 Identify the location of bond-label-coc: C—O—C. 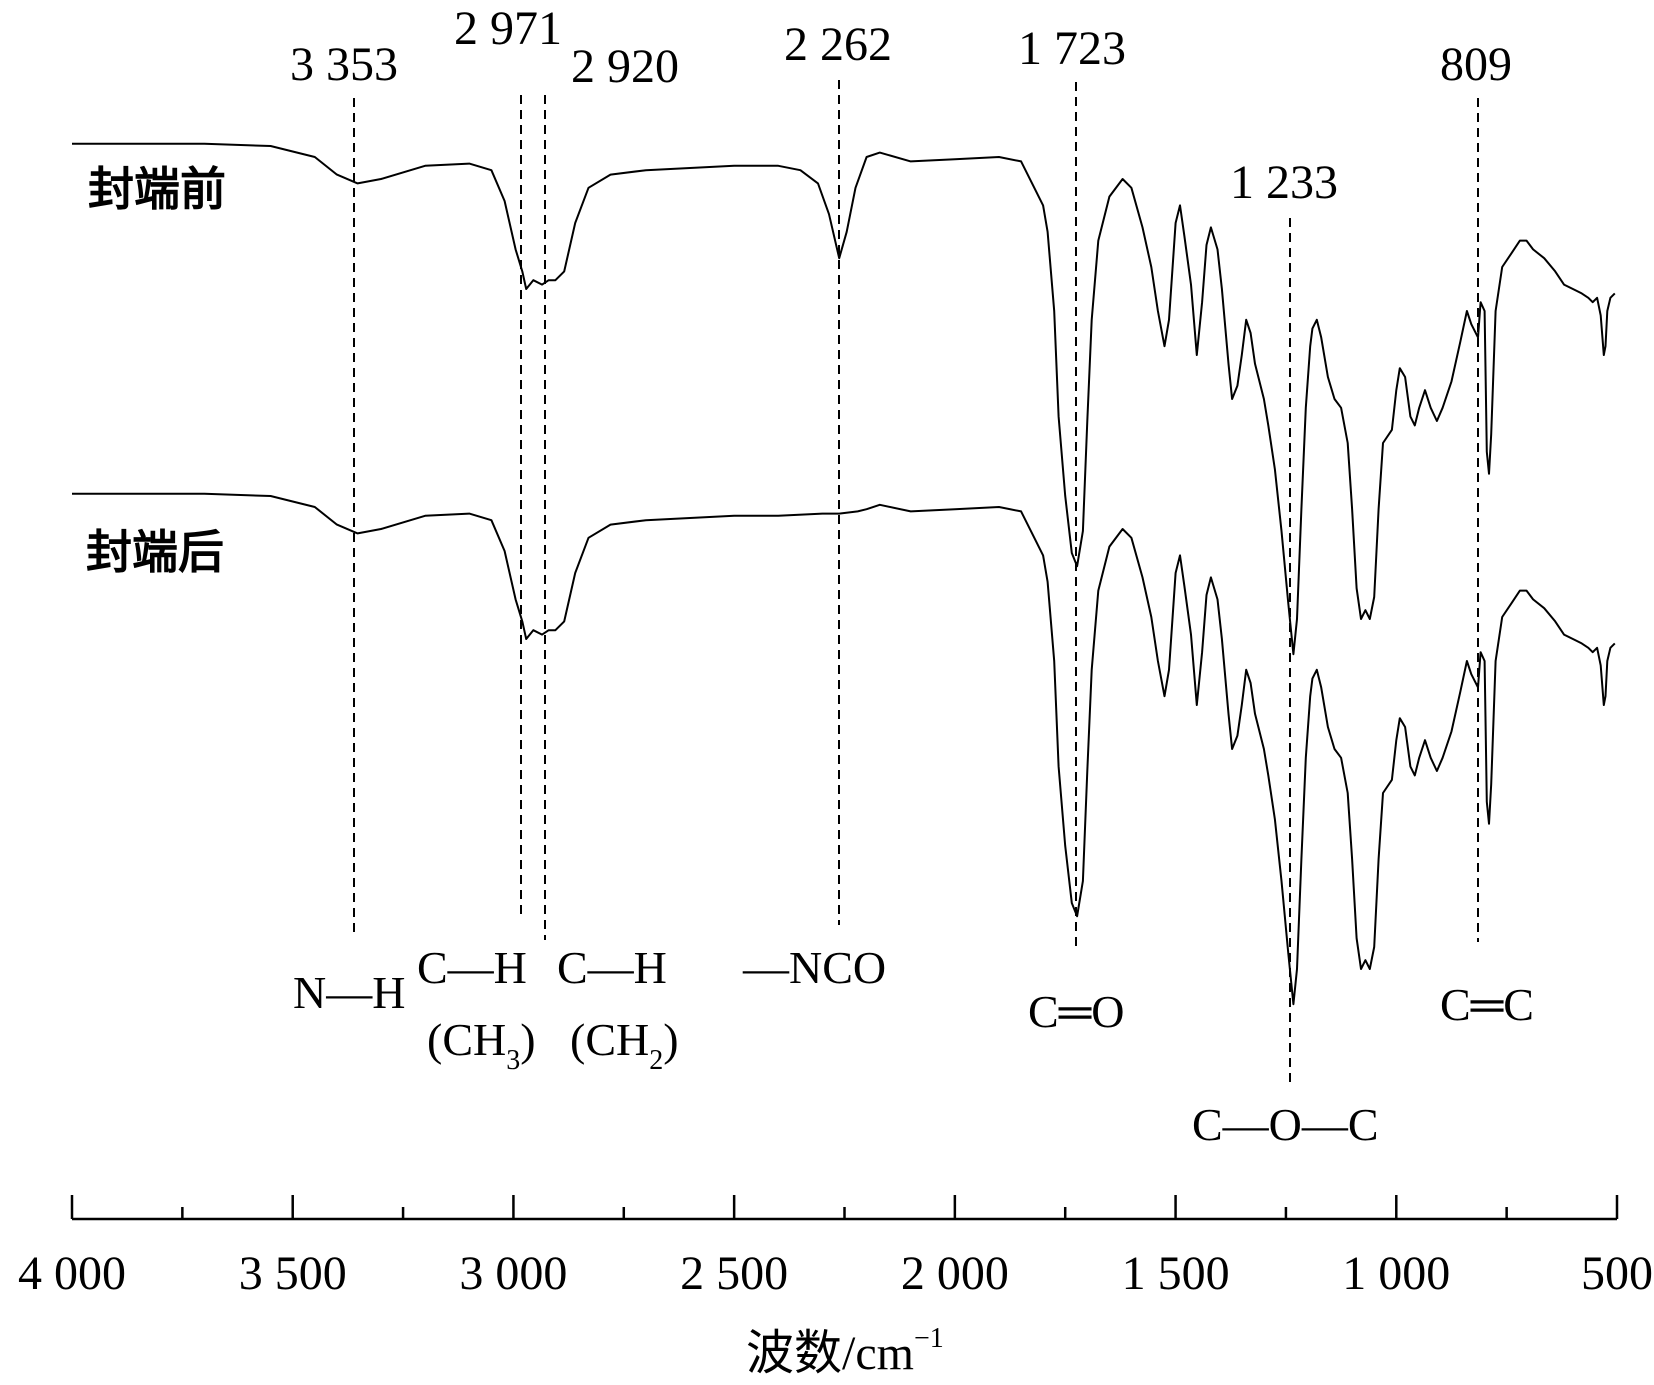
(1285, 1124).